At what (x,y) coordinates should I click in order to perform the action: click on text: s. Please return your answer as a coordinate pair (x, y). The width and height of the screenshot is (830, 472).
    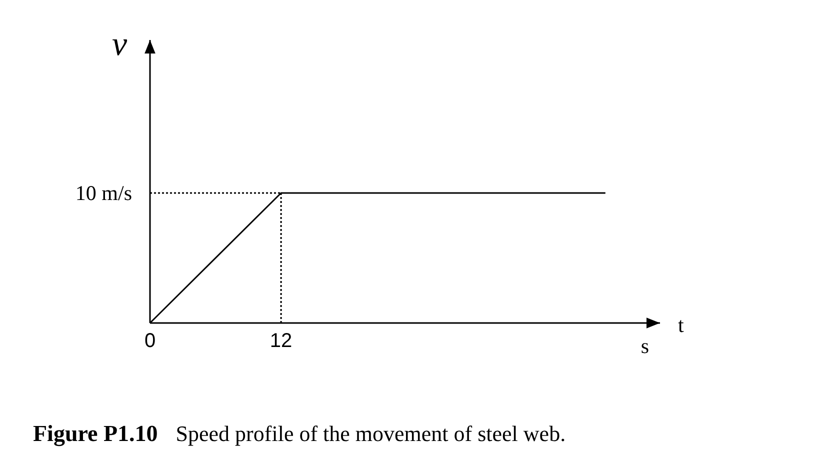
    Looking at the image, I should click on (645, 346).